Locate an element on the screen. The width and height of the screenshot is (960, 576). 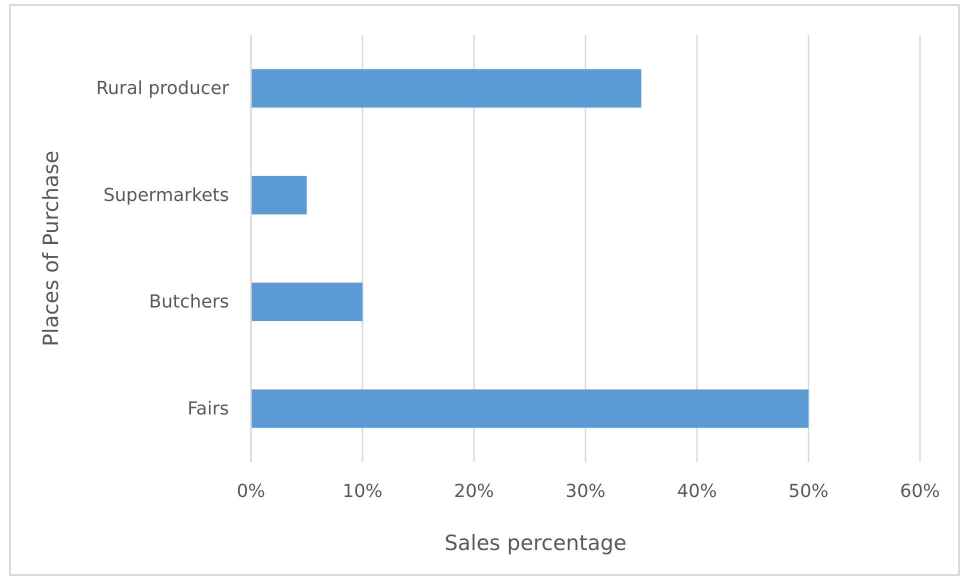
x-tick-label: 0% is located at coordinates (251, 491).